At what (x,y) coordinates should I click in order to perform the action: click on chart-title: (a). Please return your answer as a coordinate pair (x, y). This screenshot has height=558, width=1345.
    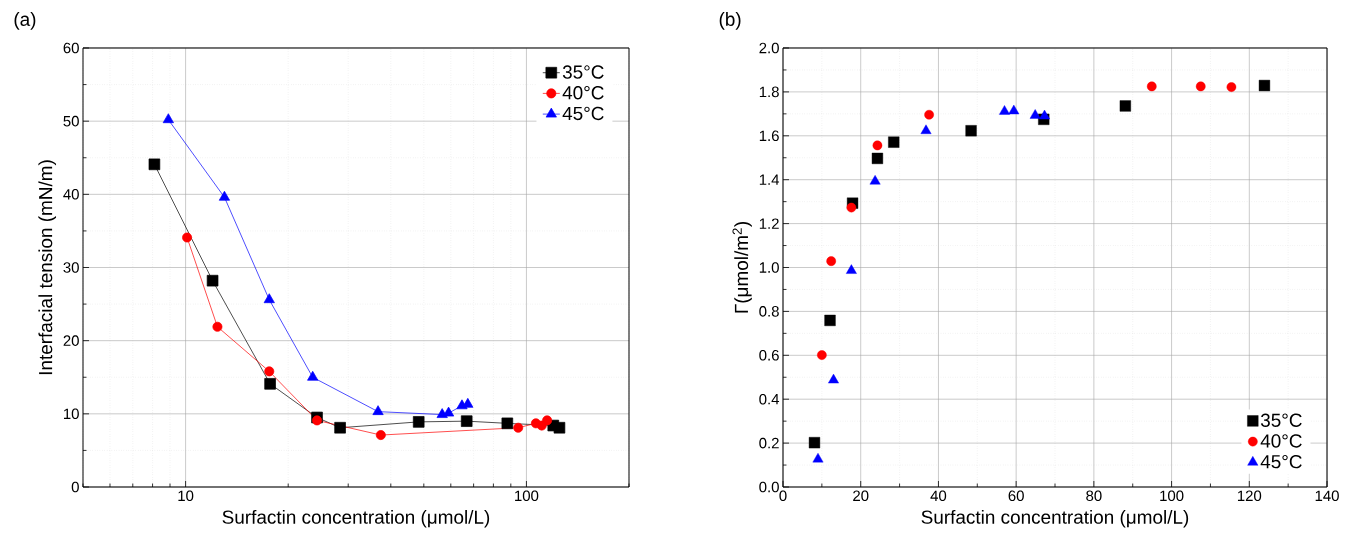
    Looking at the image, I should click on (25, 21).